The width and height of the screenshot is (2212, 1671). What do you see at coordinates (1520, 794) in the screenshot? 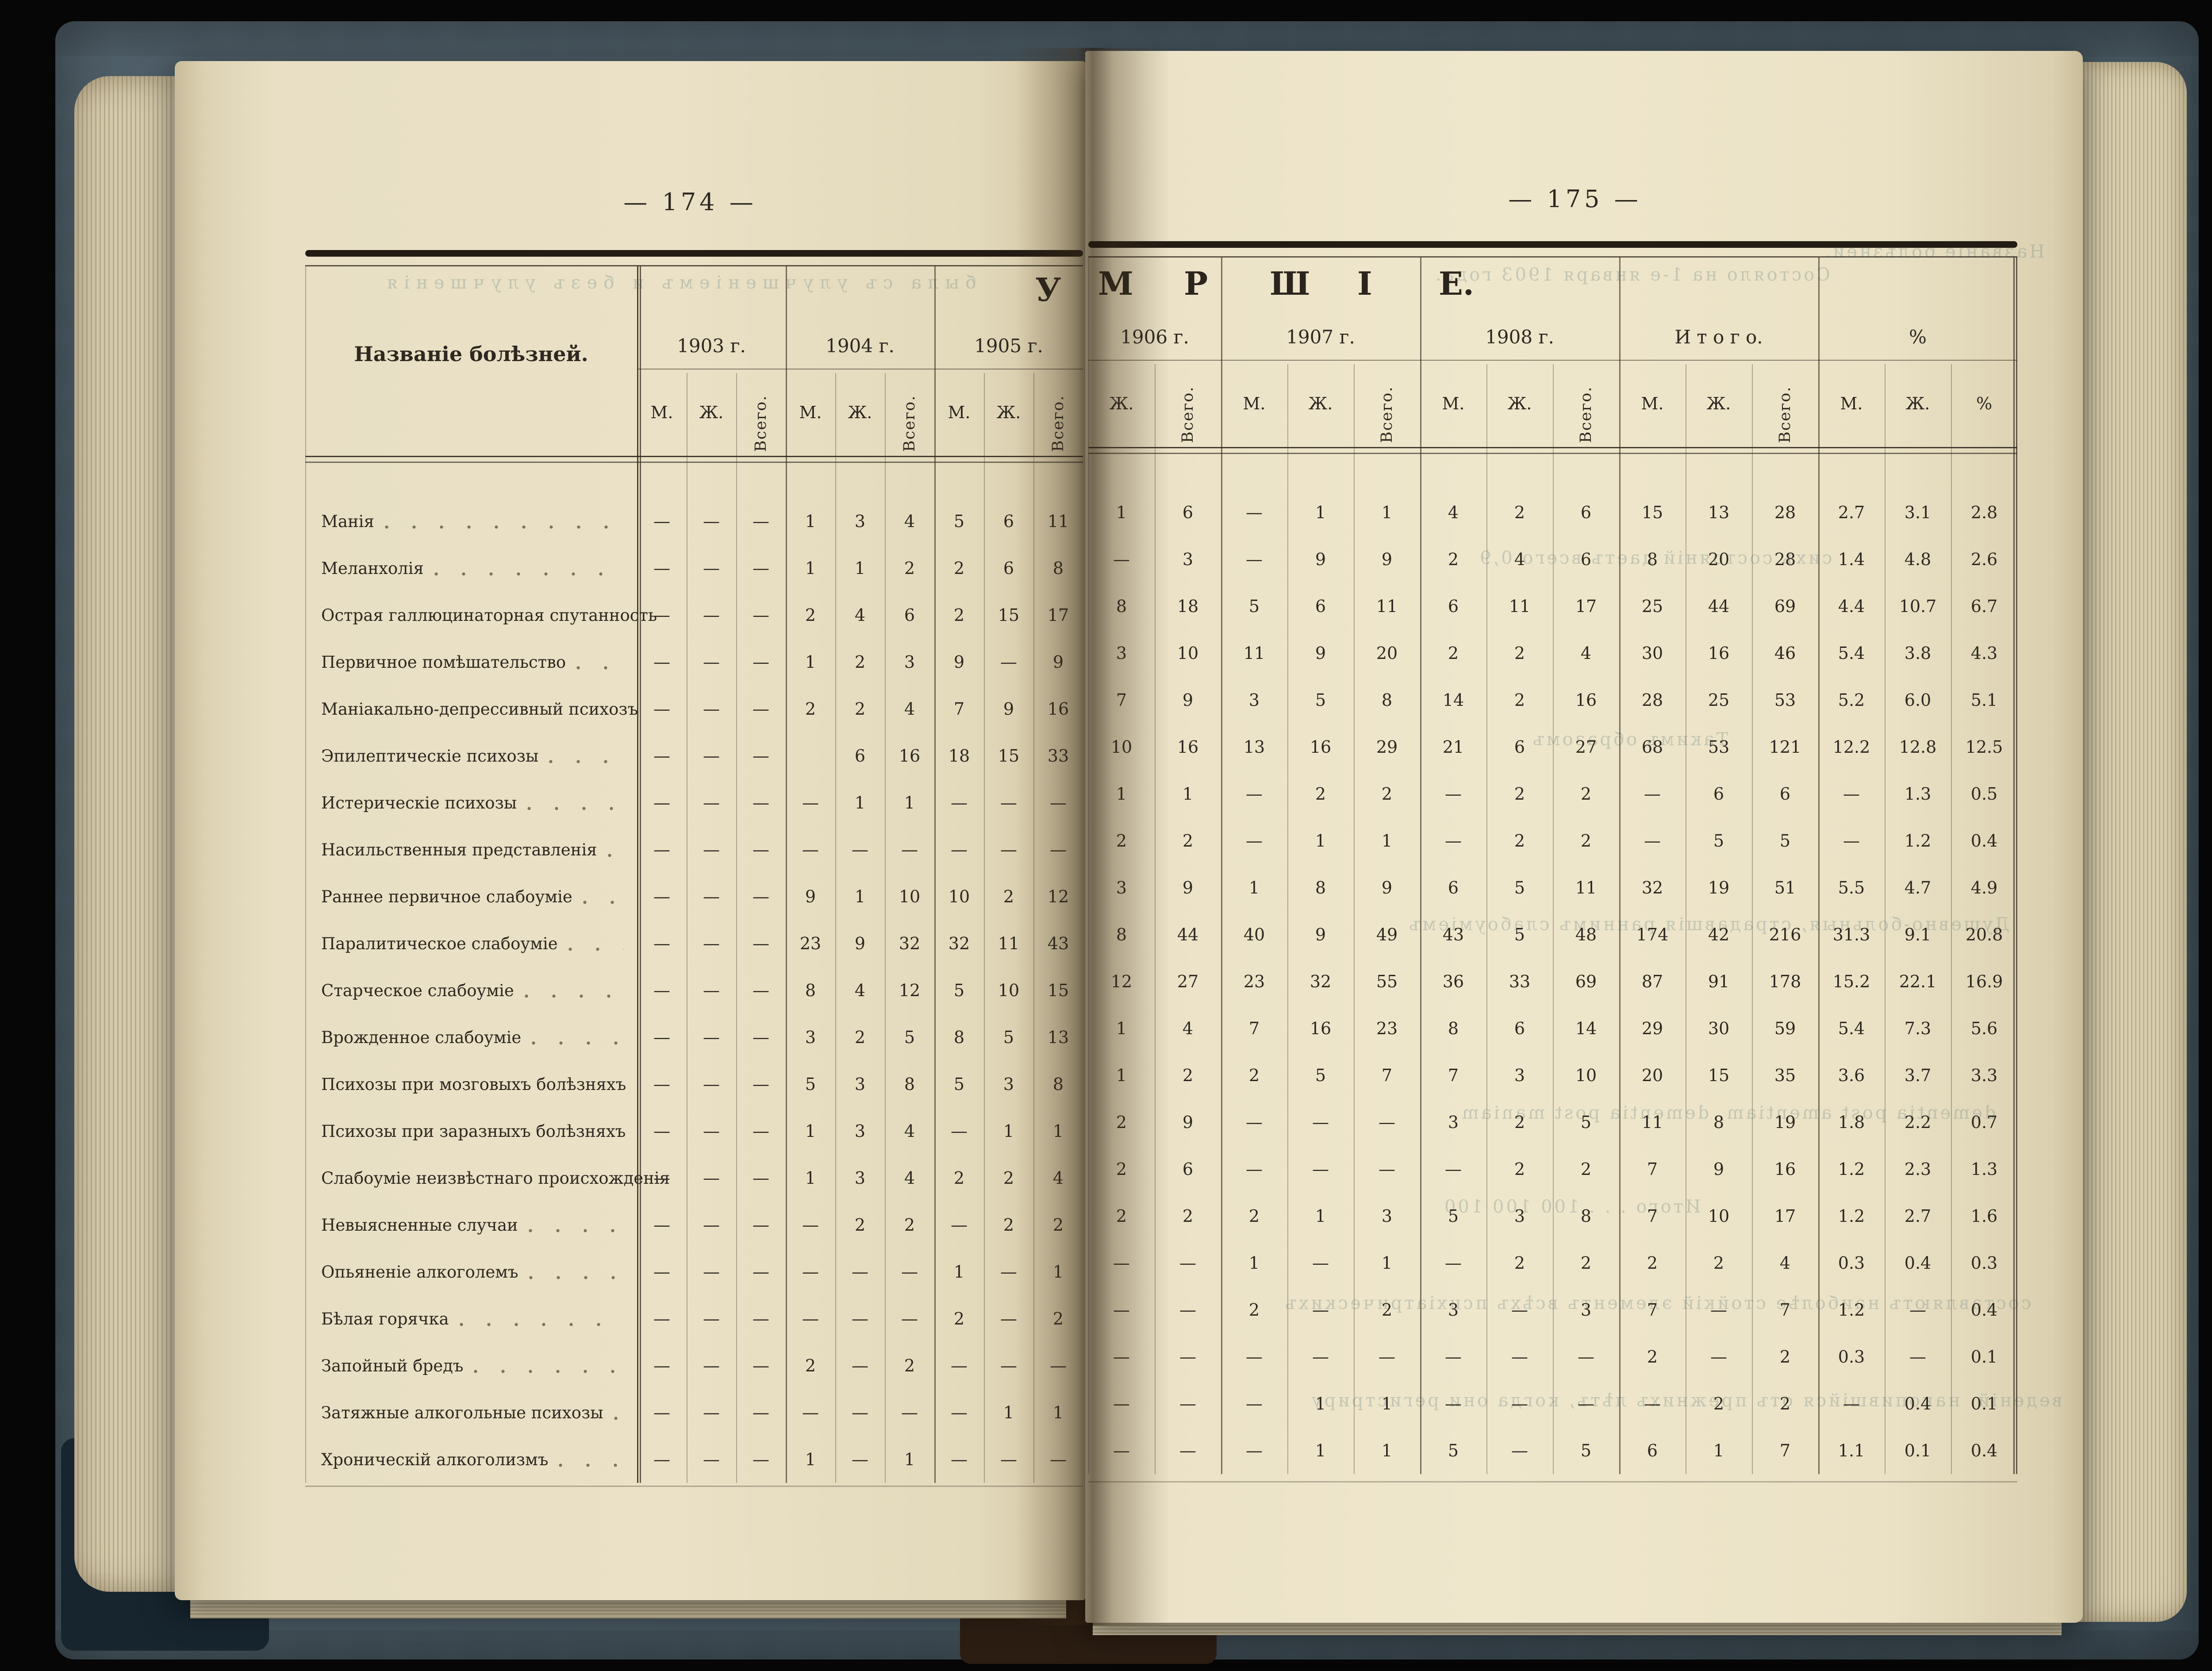
I see `table-cell-right-r7-c7: 2` at bounding box center [1520, 794].